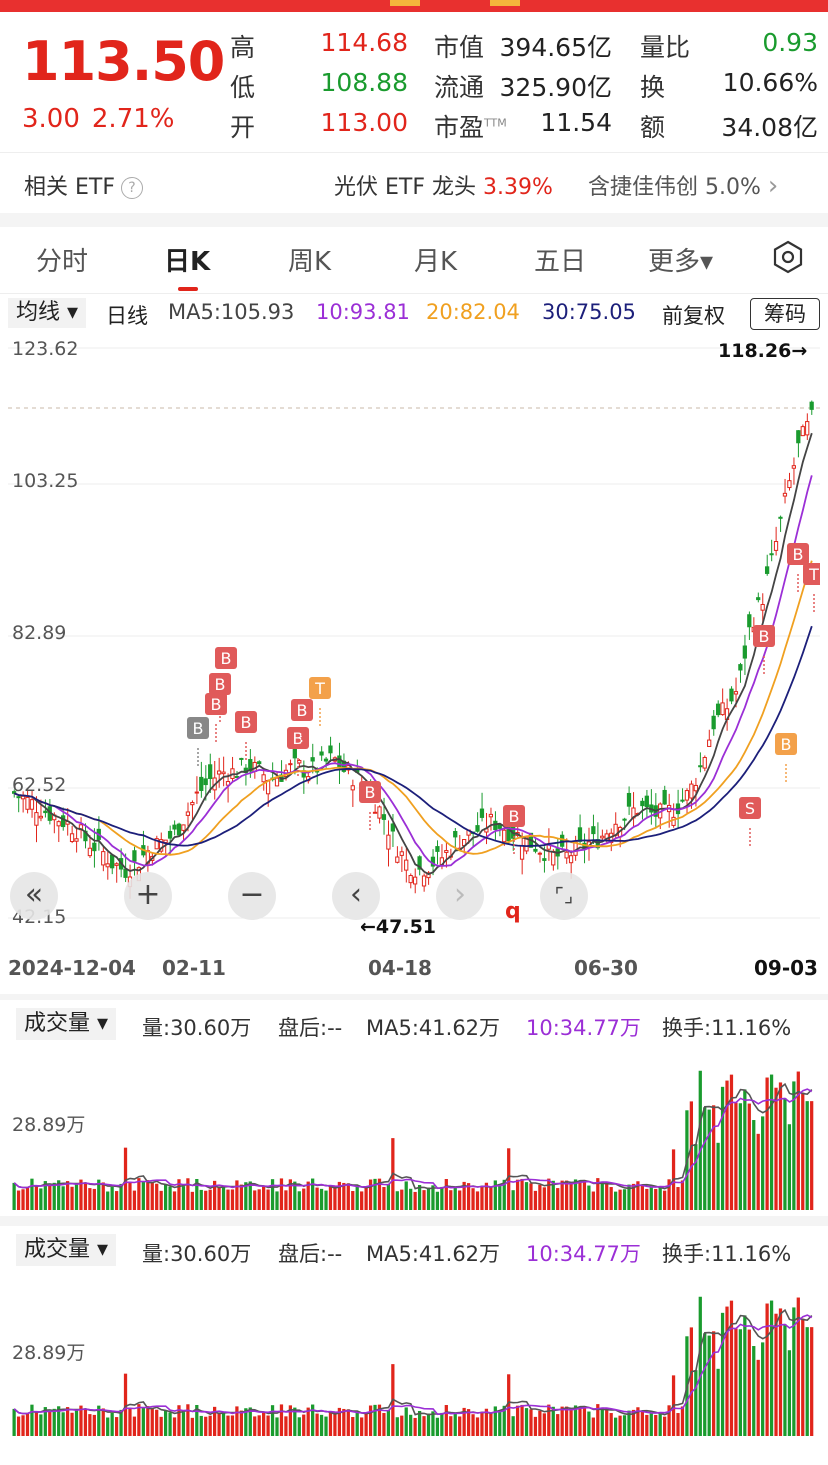 The height and width of the screenshot is (1465, 828). Describe the element at coordinates (413, 1365) in the screenshot. I see `vol-ma10-line` at that location.